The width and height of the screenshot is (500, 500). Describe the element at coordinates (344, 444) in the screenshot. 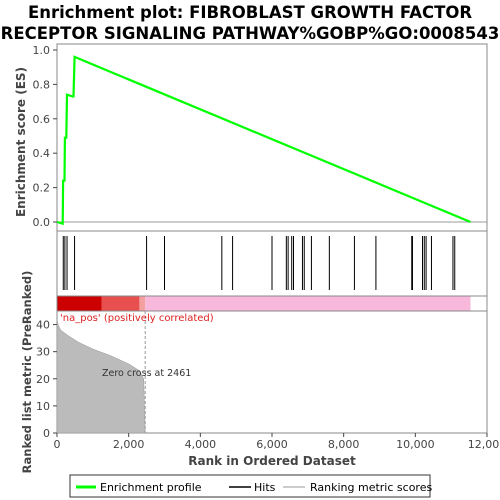

I see `metric-x-tick-label: 8,000` at that location.